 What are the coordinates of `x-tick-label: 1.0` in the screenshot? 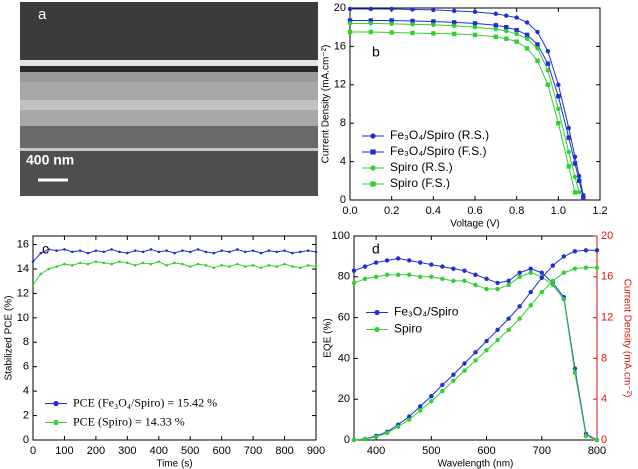 It's located at (558, 211).